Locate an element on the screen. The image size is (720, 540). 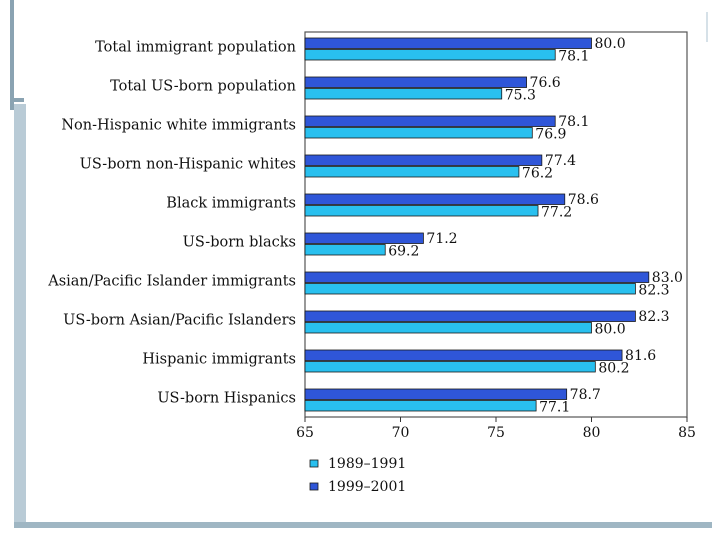
bar-value-label: 69.2 is located at coordinates (403, 252).